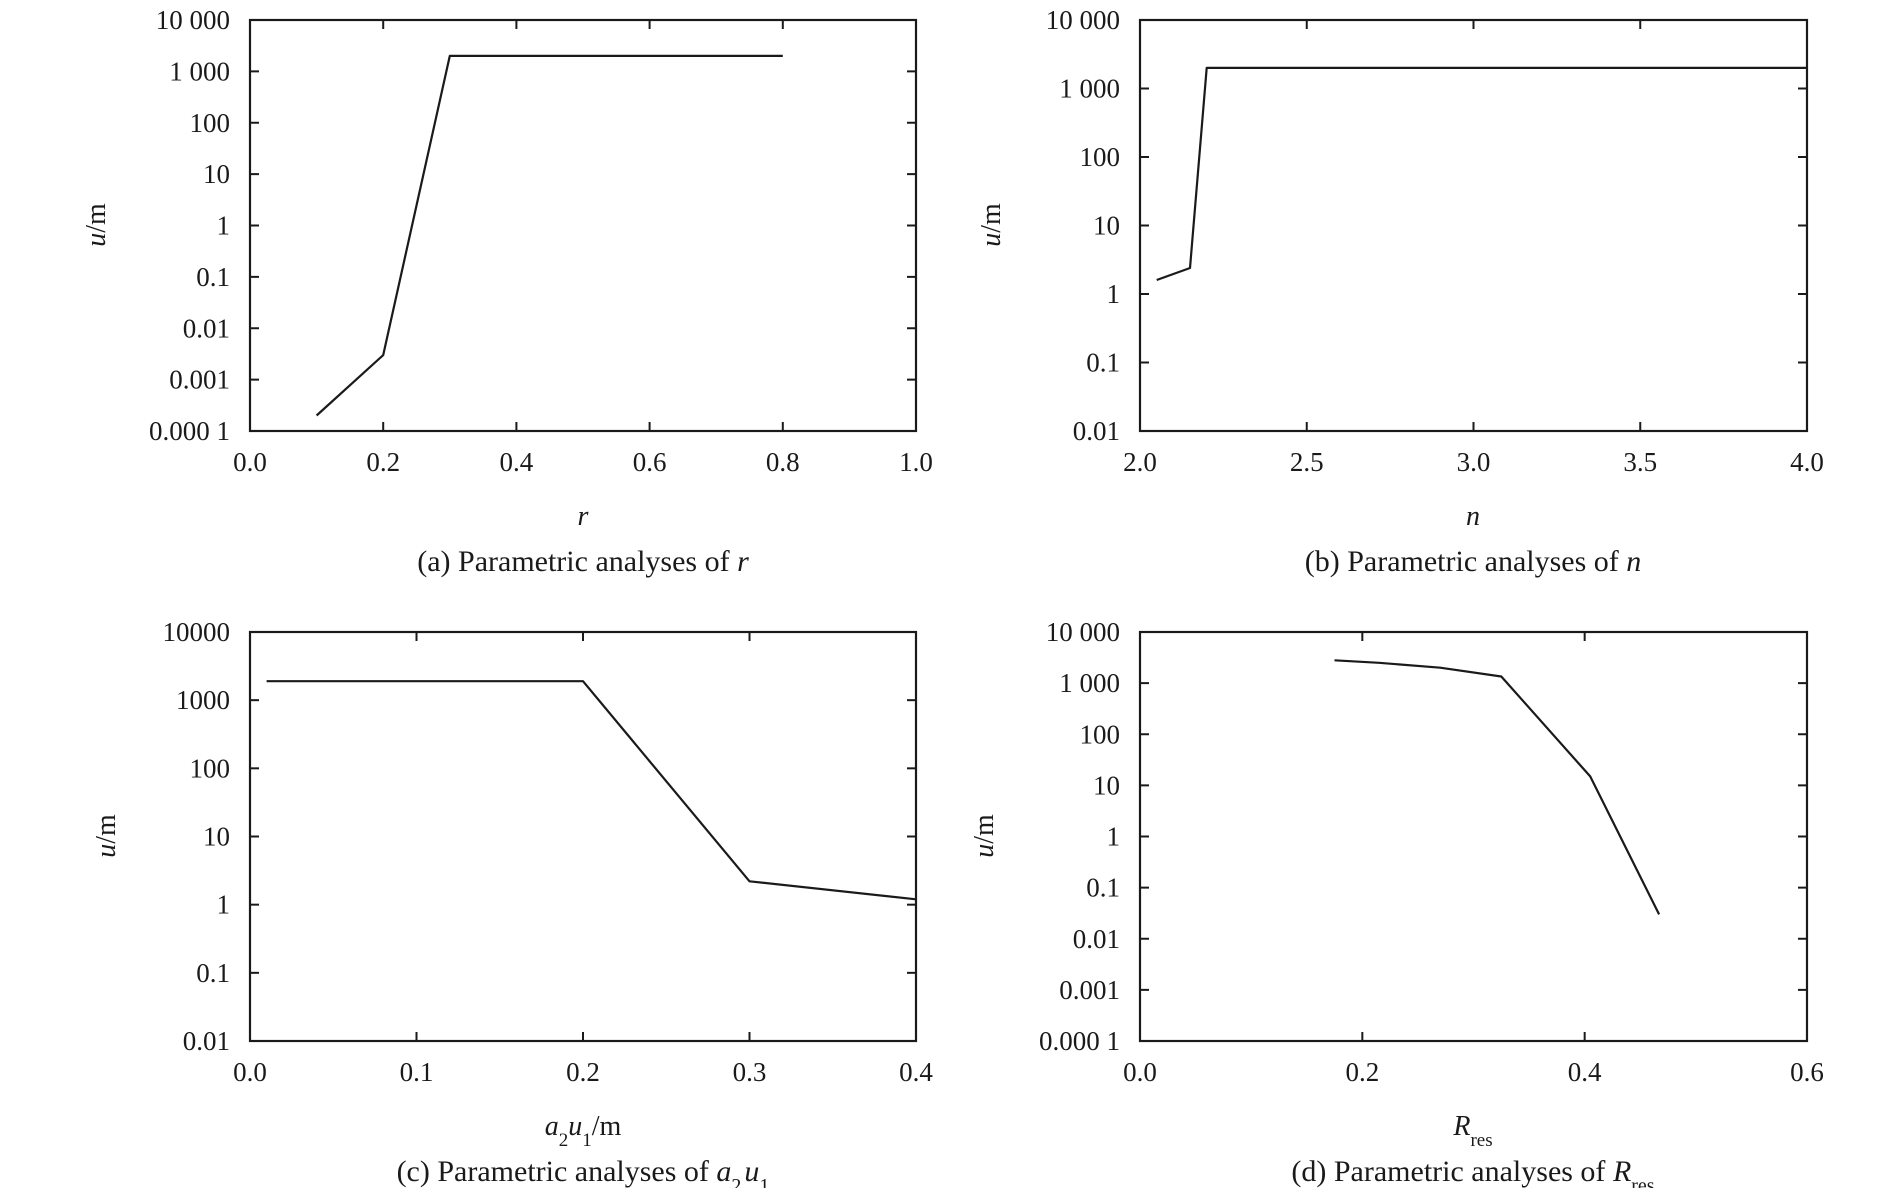 This screenshot has width=1892, height=1188. What do you see at coordinates (417, 1072) in the screenshot?
I see `x-tick-label: 0.1` at bounding box center [417, 1072].